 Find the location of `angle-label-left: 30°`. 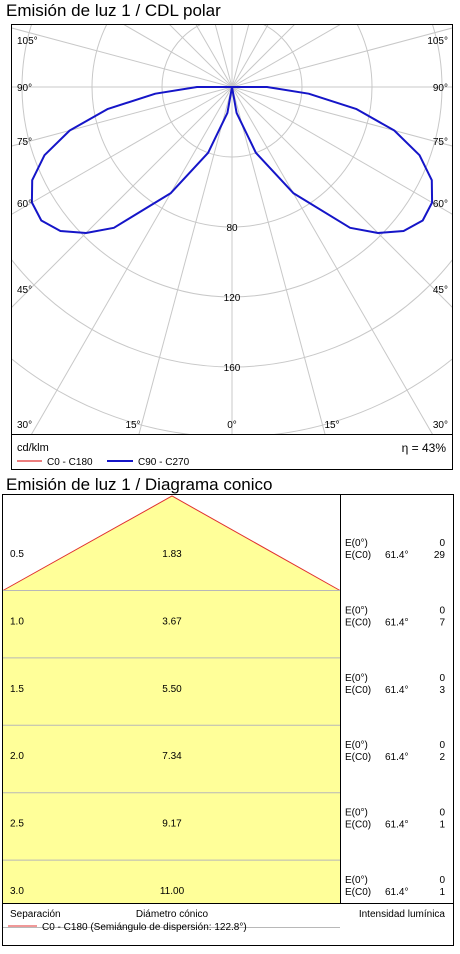

angle-label-left: 30° is located at coordinates (24, 425).